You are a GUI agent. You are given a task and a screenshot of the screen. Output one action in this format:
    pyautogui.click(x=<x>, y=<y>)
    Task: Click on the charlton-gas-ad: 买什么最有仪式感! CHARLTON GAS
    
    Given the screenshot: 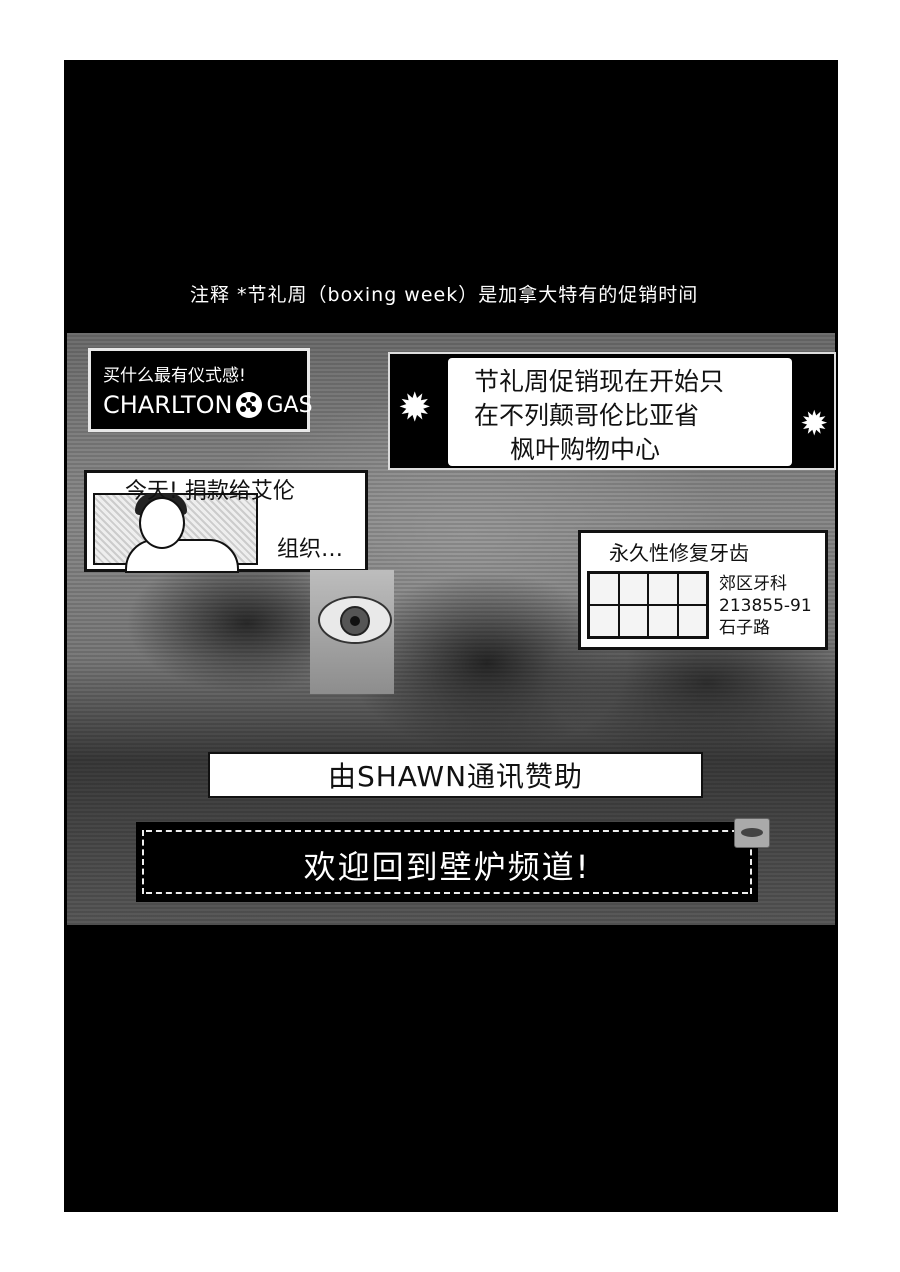 What is the action you would take?
    pyautogui.click(x=200, y=390)
    